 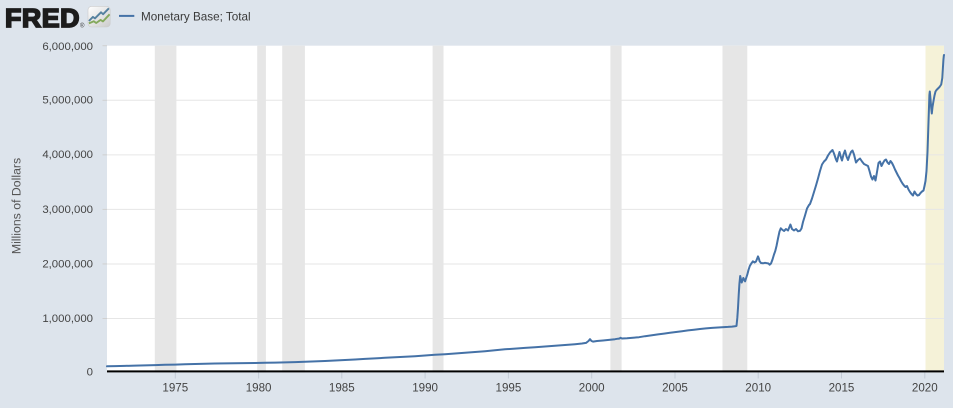 What do you see at coordinates (196, 16) in the screenshot?
I see `svg-text: Monetary Base; Total` at bounding box center [196, 16].